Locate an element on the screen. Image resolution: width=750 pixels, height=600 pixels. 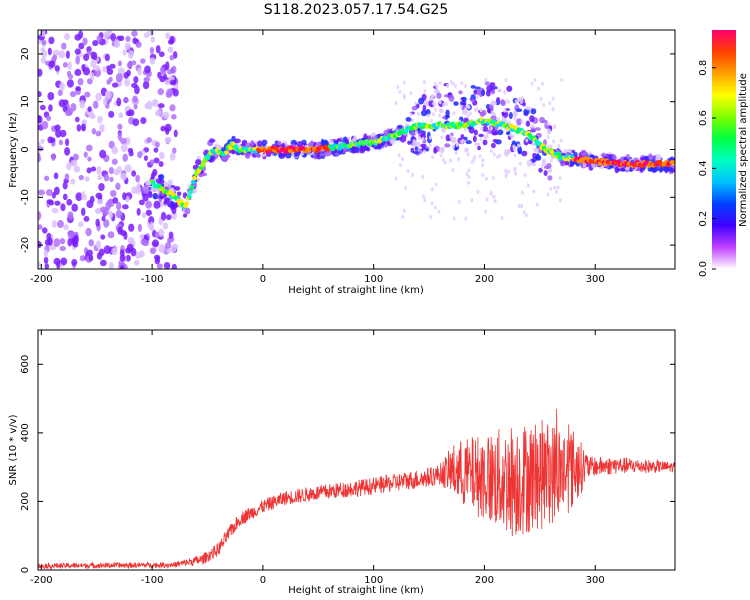
x-tick-label: 100 is located at coordinates (373, 279).